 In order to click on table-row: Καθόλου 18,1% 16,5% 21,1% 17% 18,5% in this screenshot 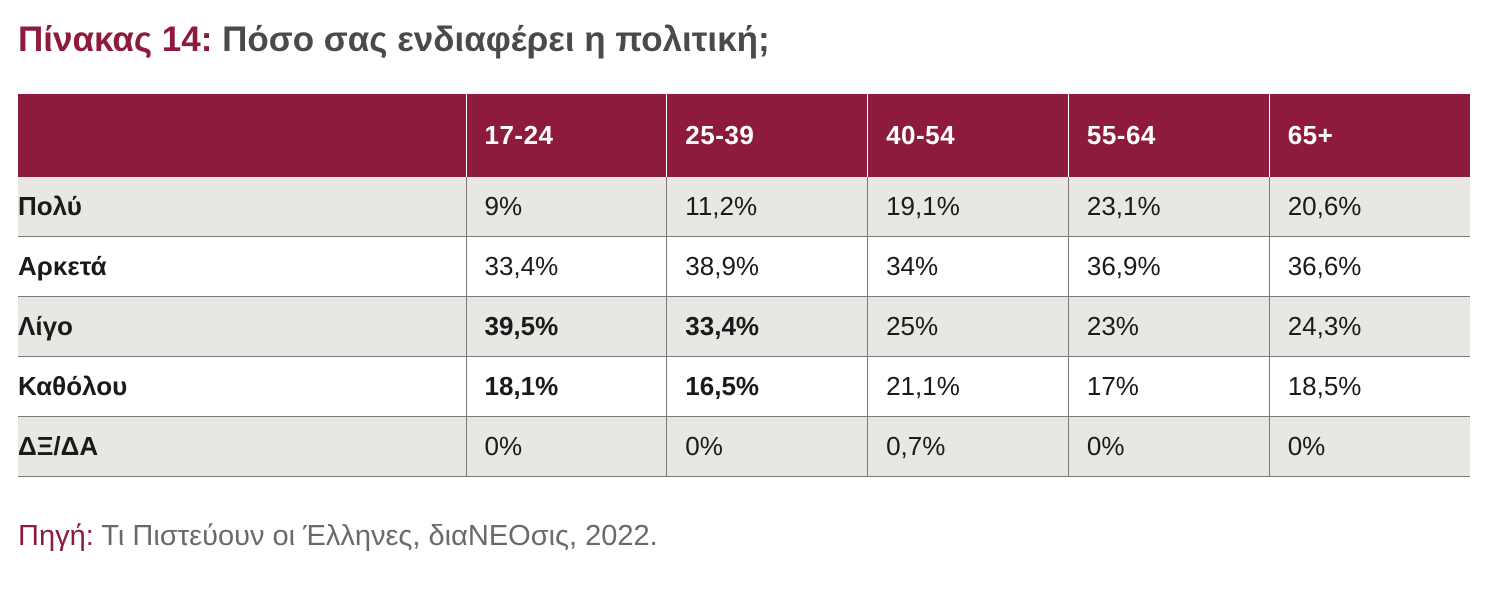, I will do `click(744, 386)`.